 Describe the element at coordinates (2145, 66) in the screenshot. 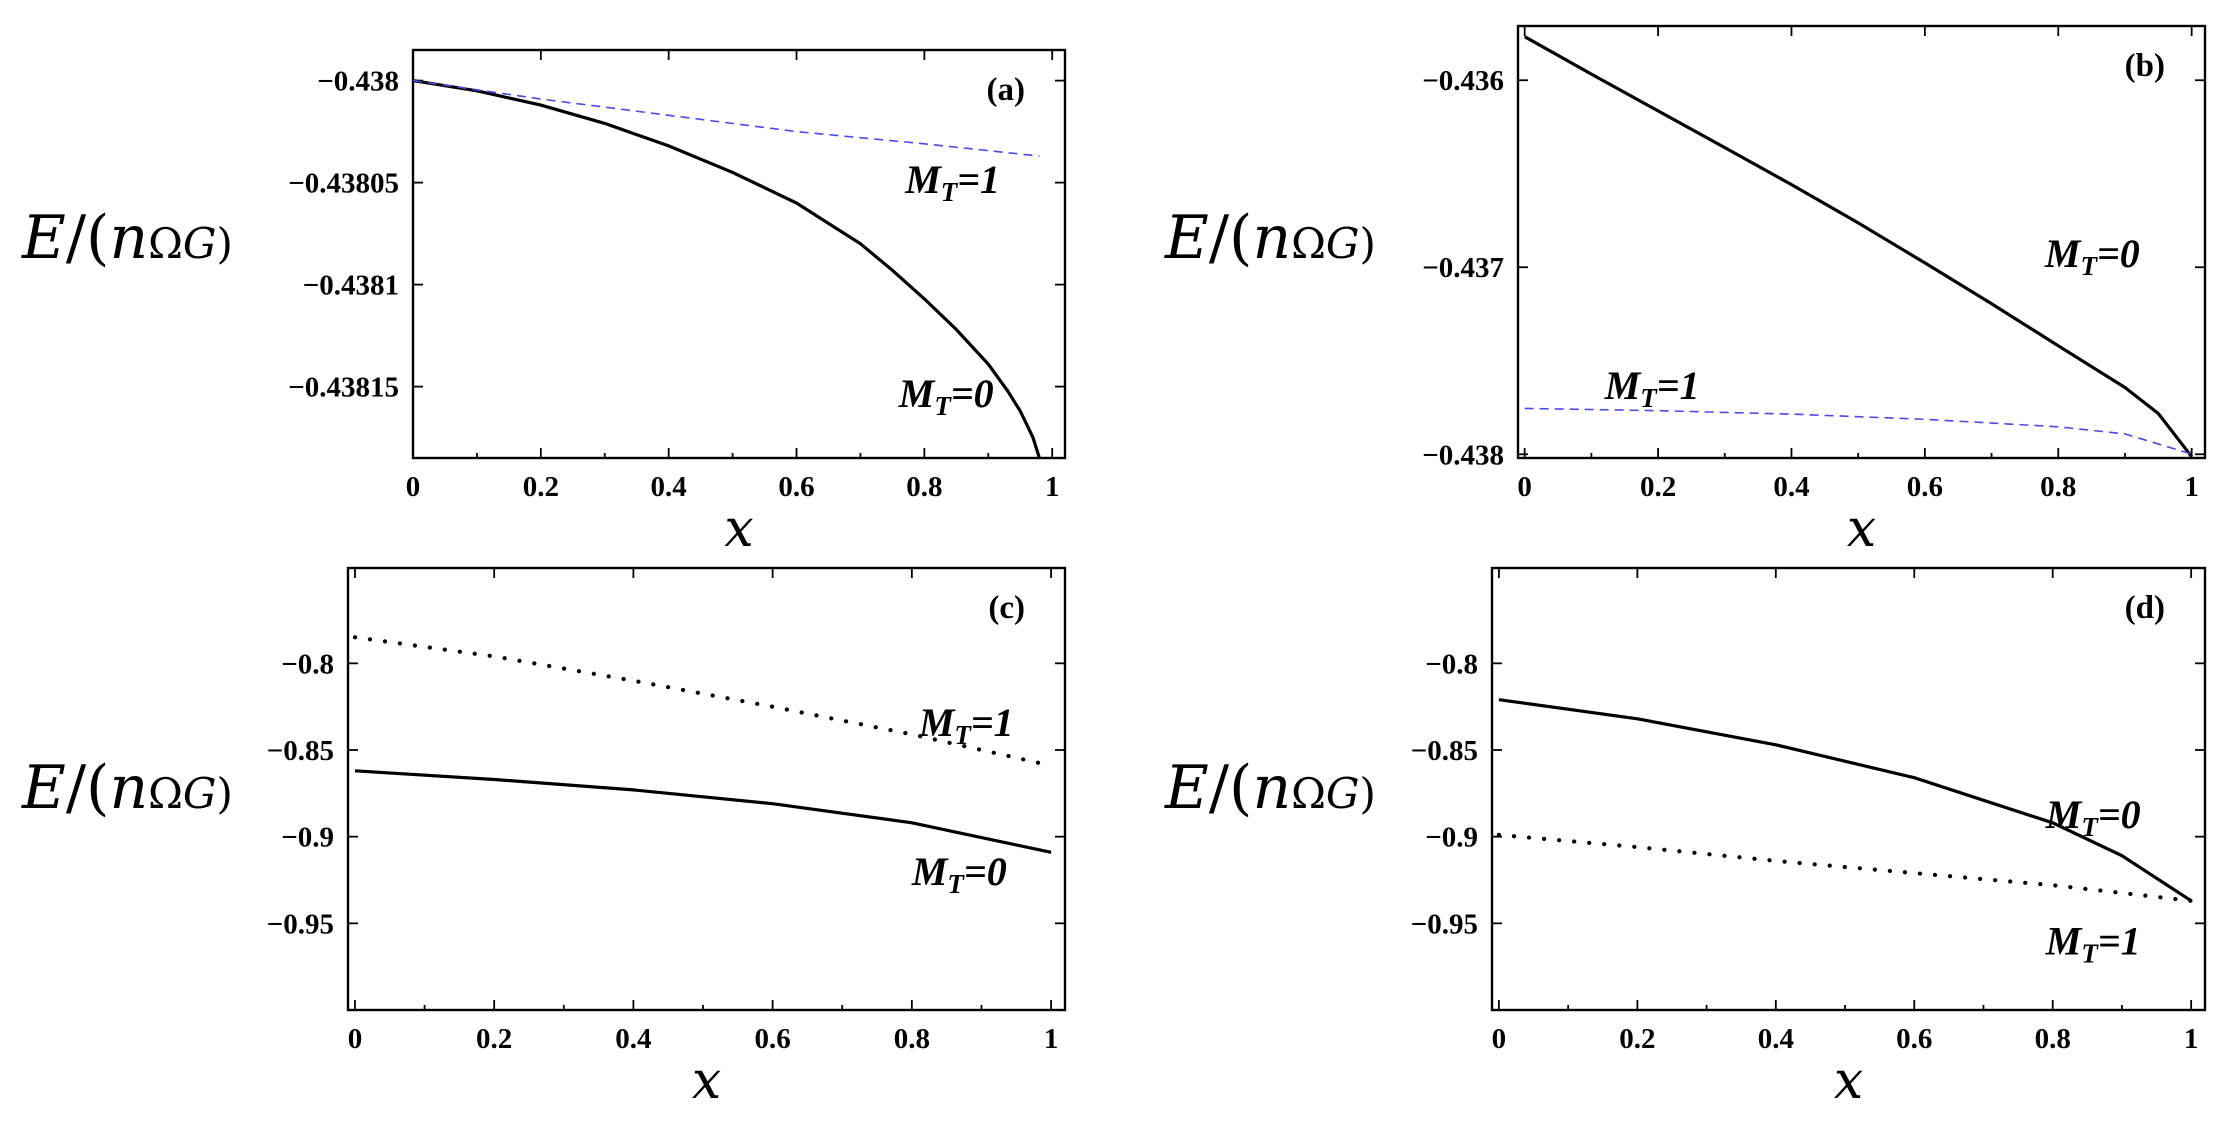

I see `panel-label: (b)` at that location.